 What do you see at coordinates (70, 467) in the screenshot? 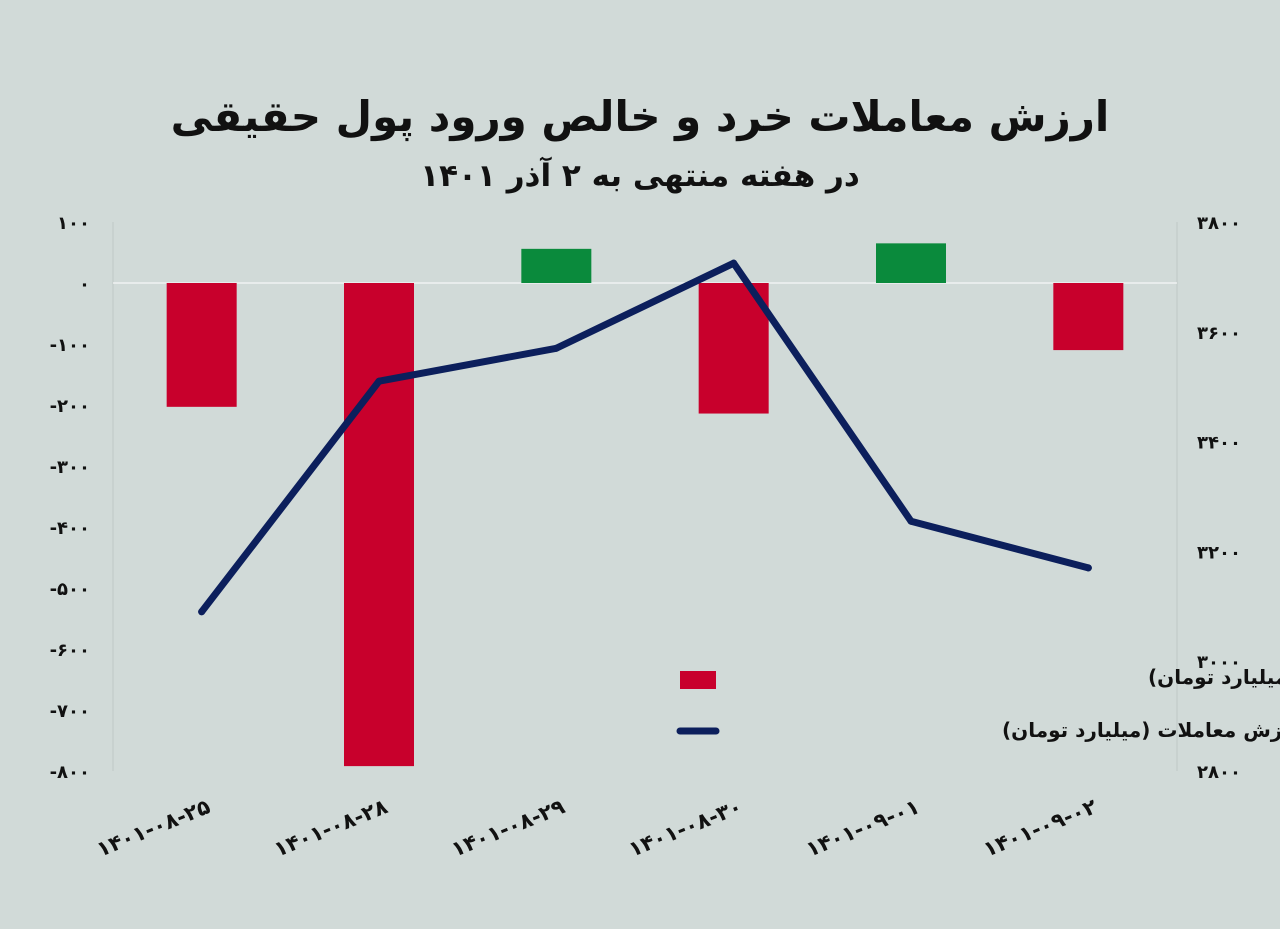
I see `left-tick-label: -۳۰۰` at bounding box center [70, 467].